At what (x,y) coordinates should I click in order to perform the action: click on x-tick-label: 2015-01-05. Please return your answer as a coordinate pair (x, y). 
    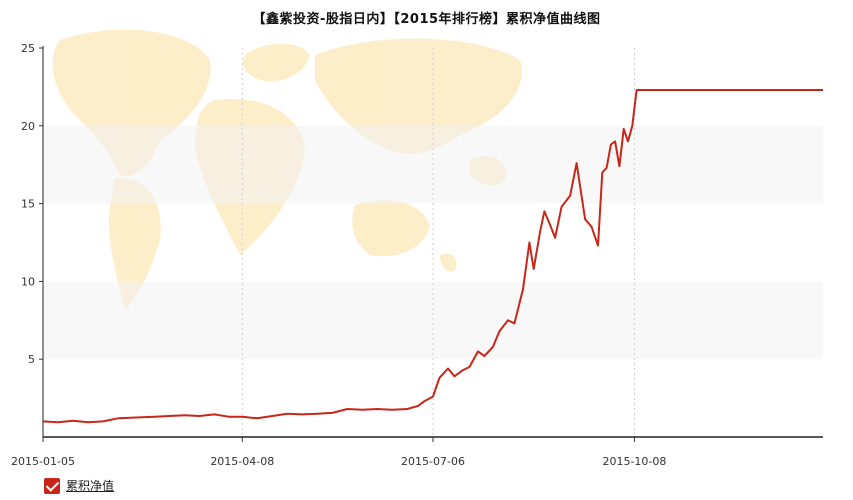
    Looking at the image, I should click on (43, 461).